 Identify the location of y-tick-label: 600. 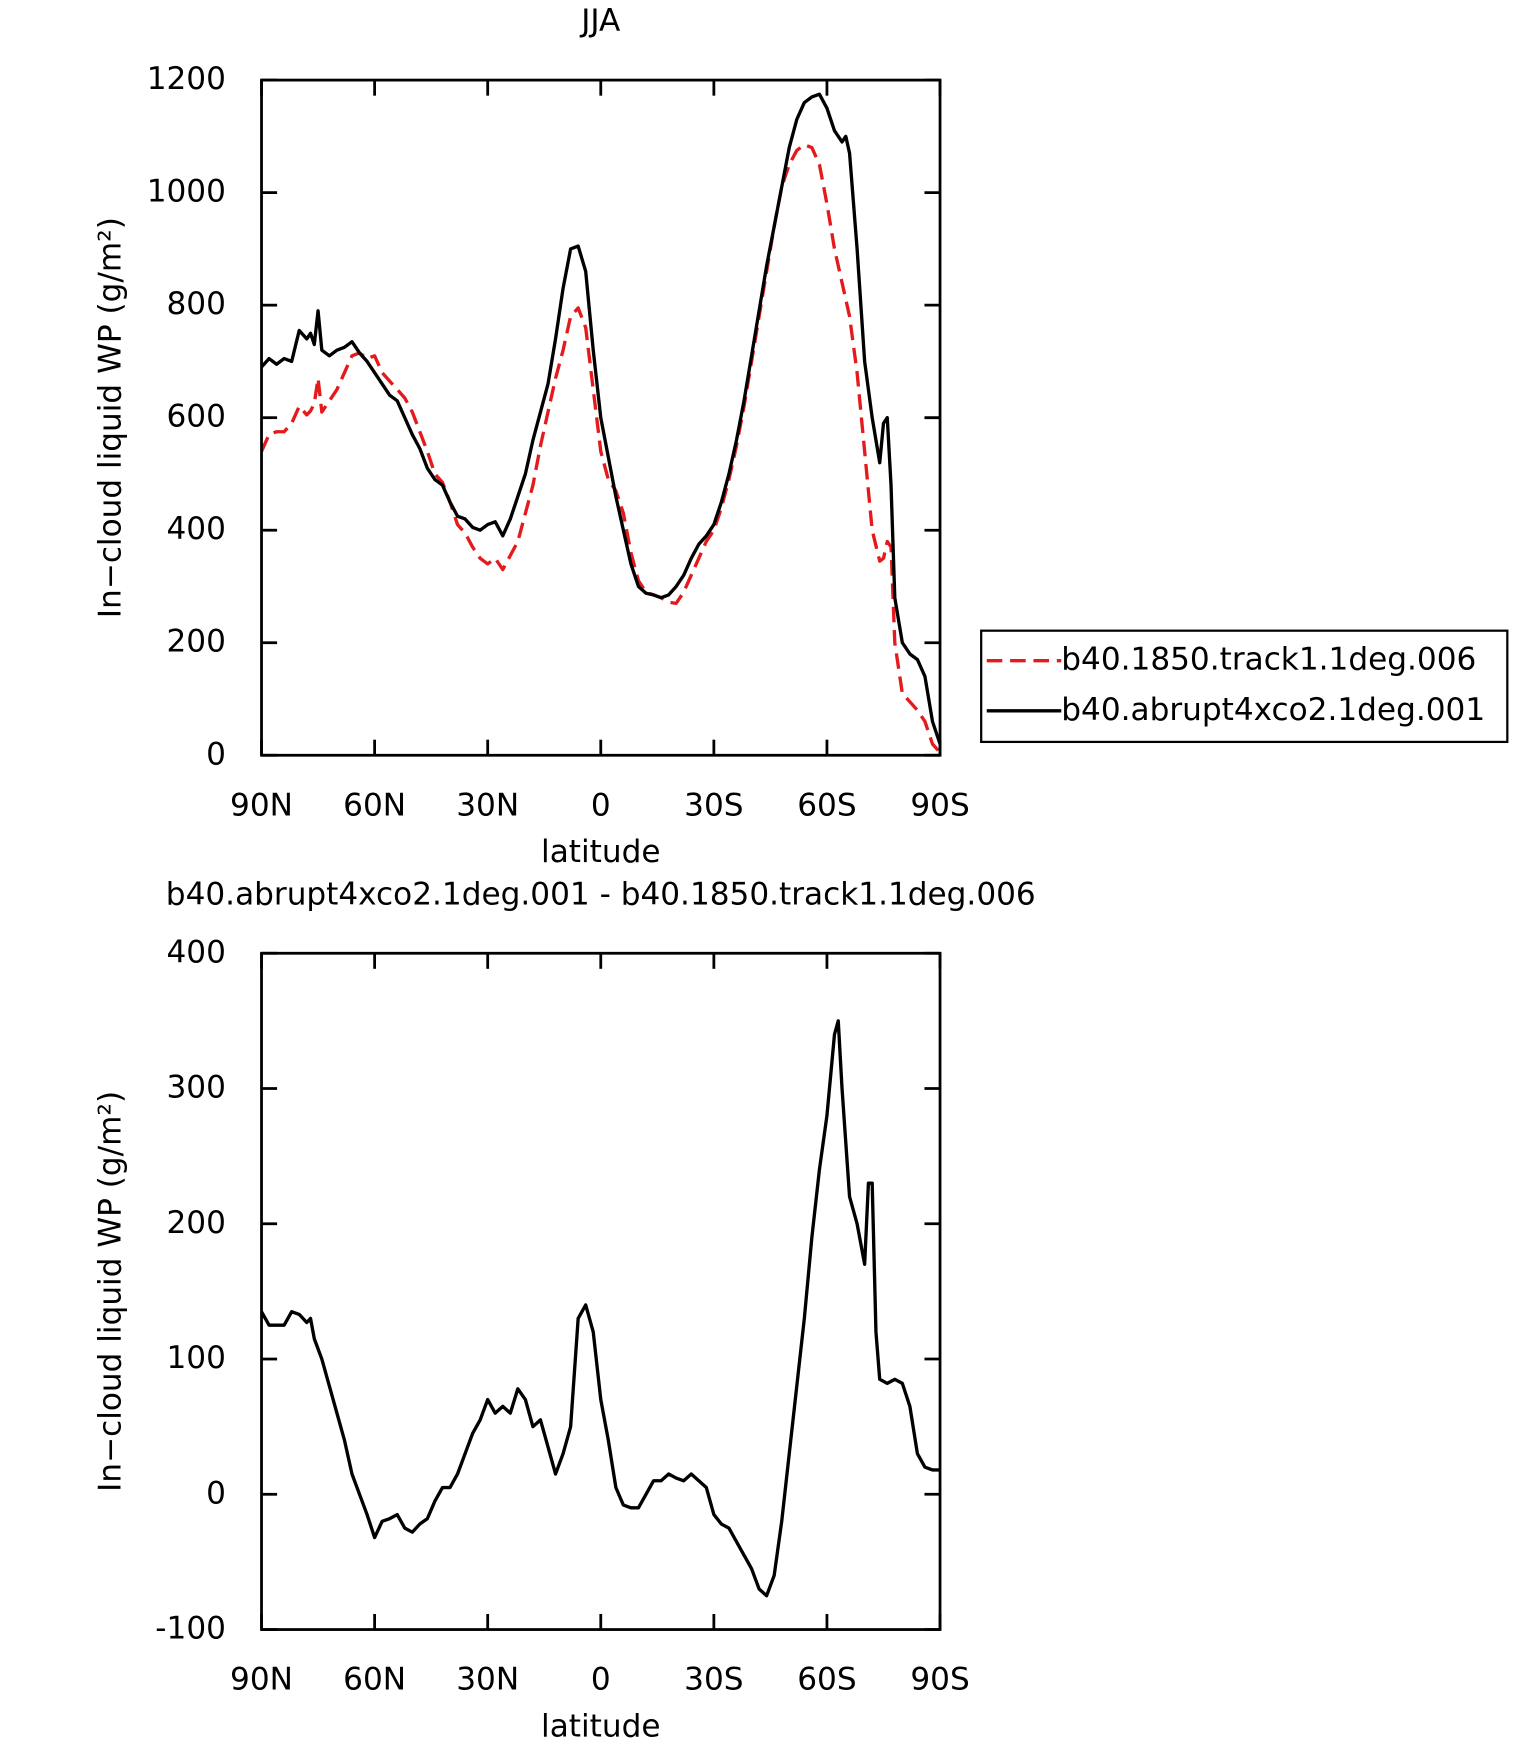
(196, 417).